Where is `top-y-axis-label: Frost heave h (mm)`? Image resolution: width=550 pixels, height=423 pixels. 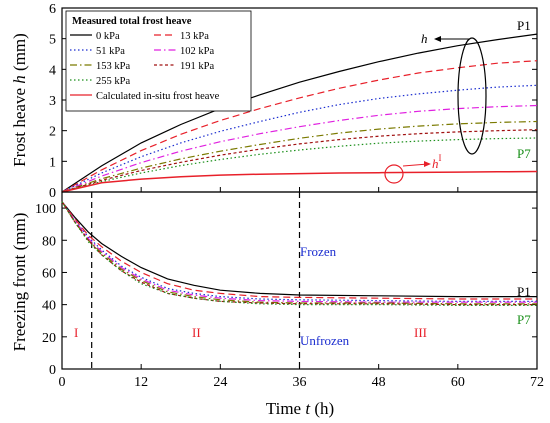 top-y-axis-label: Frost heave h (mm) is located at coordinates (19, 100).